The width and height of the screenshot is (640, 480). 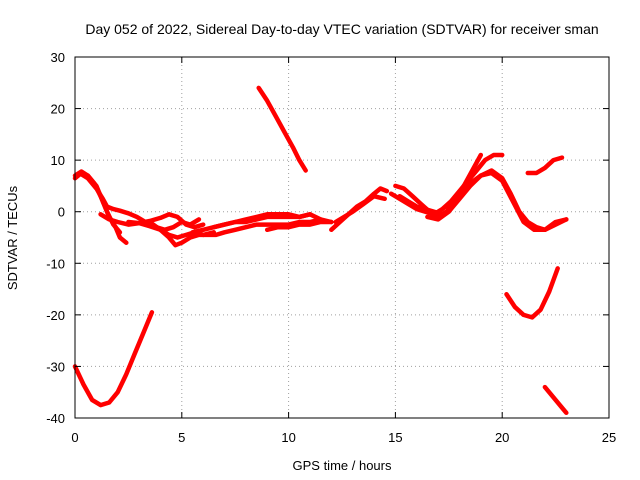 I want to click on x-tick-label: 0, so click(x=74, y=437).